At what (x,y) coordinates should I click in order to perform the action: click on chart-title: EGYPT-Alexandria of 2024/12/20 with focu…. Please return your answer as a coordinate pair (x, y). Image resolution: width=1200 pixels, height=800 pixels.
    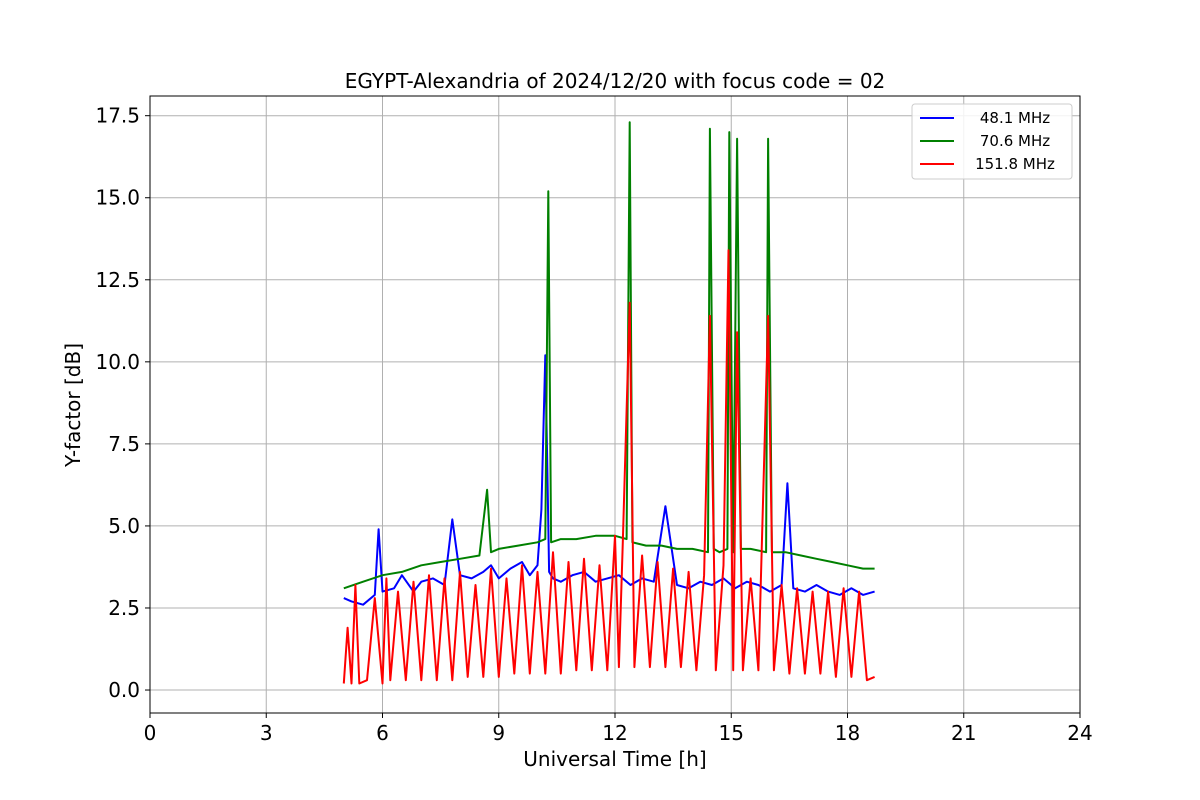
    Looking at the image, I should click on (615, 81).